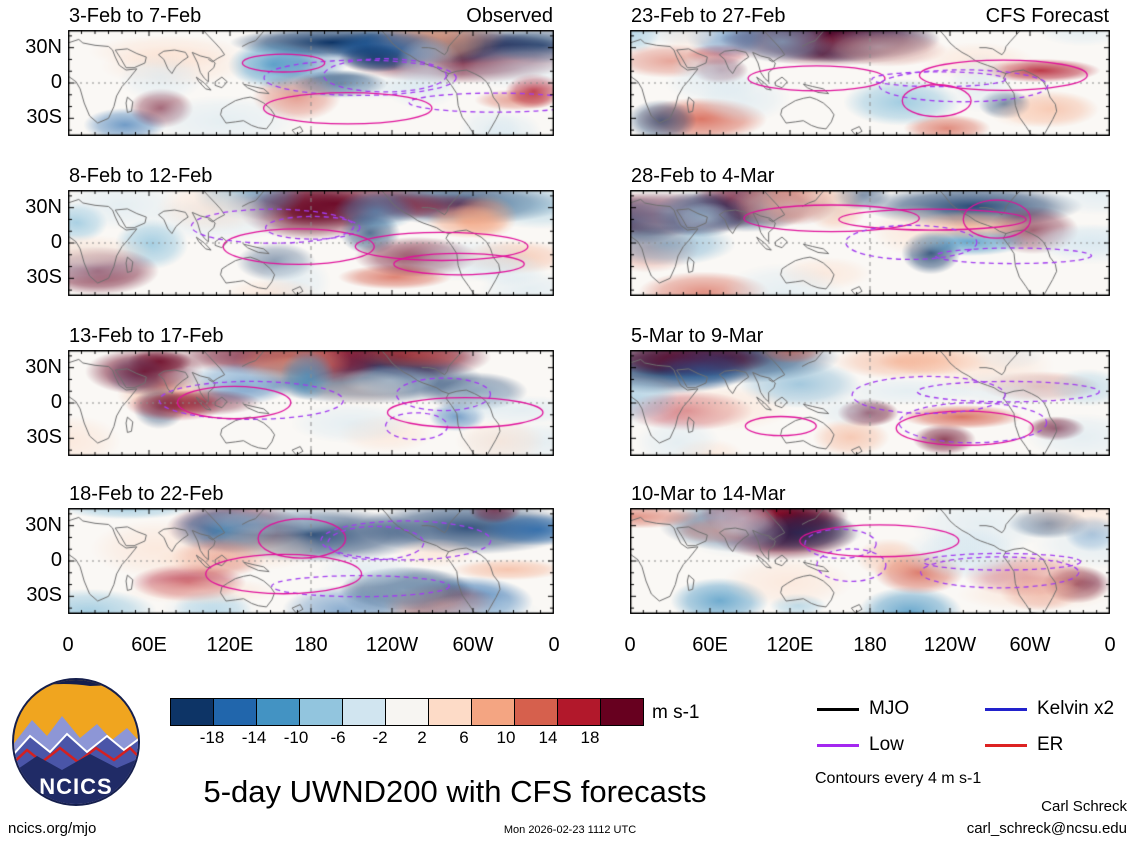 The width and height of the screenshot is (1135, 844). I want to click on column-header-cfs-forecast: CFS Forecast, so click(1047, 16).